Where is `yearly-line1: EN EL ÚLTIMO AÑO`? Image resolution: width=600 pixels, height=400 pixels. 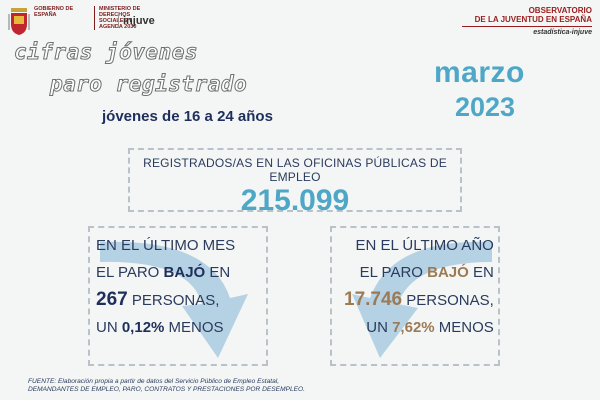
yearly-line1: EN EL ÚLTIMO AÑO is located at coordinates (424, 245).